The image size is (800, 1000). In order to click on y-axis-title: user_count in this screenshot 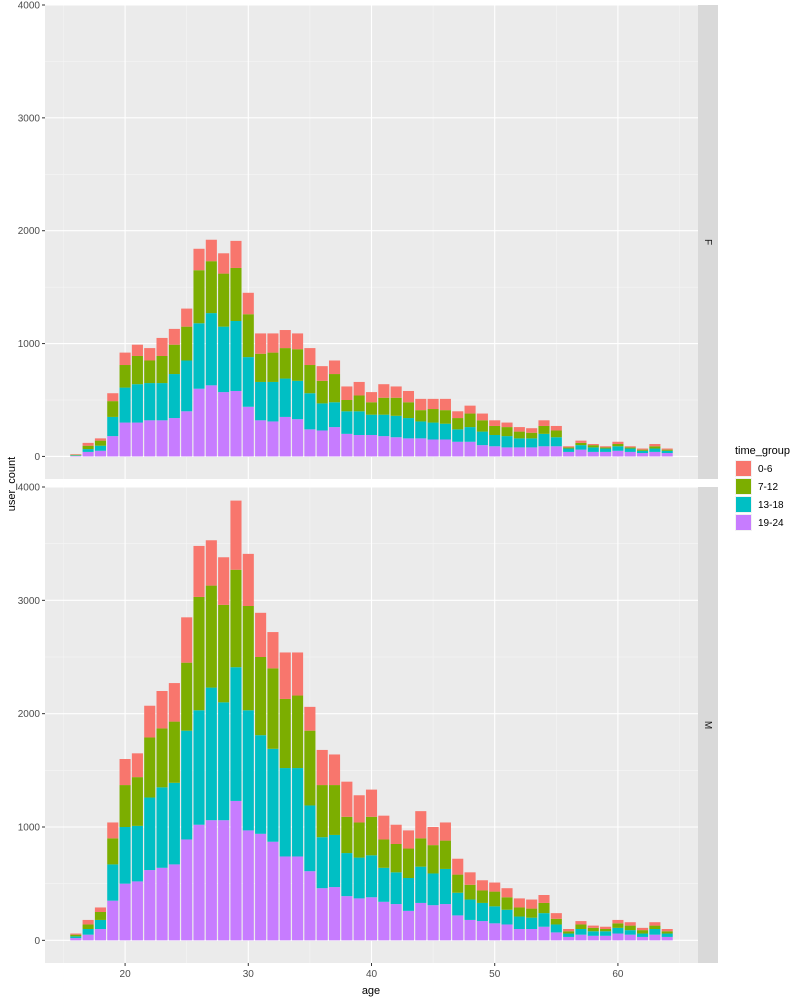, I will do `click(12, 484)`.